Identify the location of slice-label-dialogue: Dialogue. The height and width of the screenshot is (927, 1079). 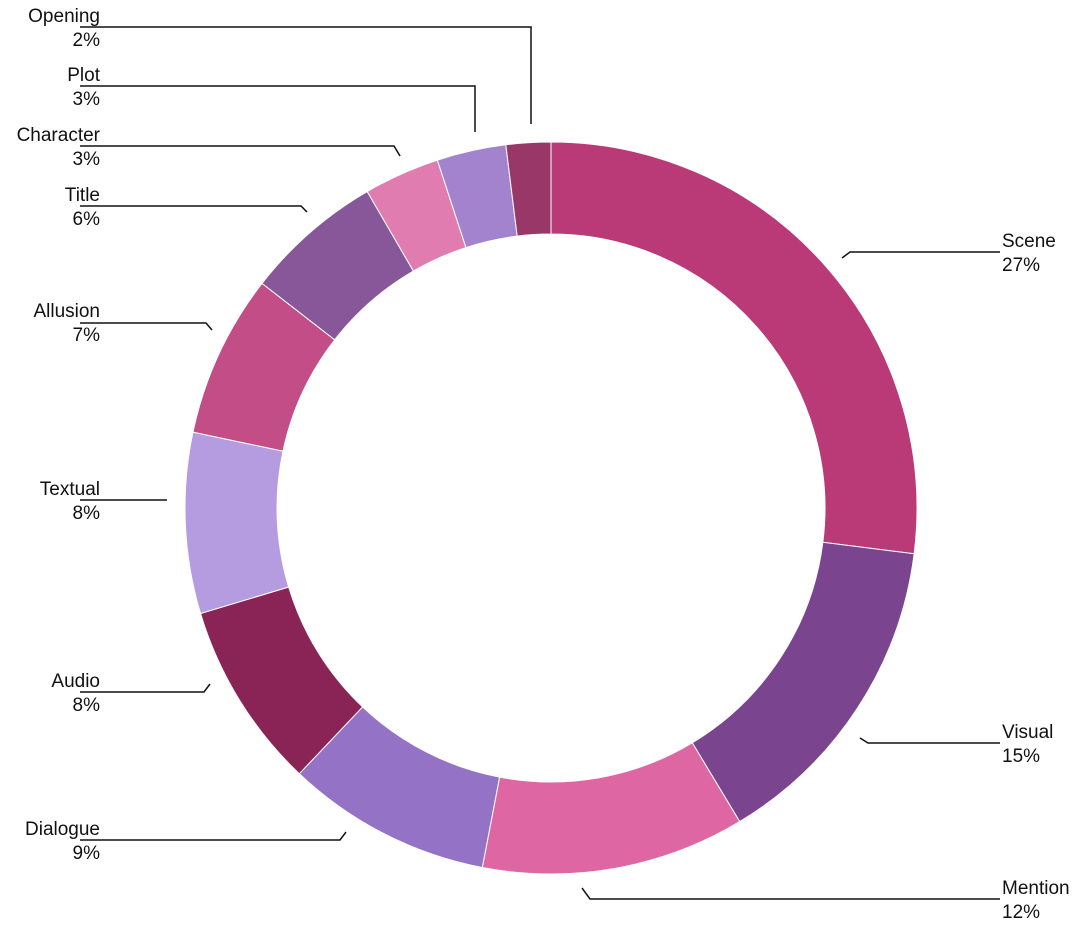
(62, 829).